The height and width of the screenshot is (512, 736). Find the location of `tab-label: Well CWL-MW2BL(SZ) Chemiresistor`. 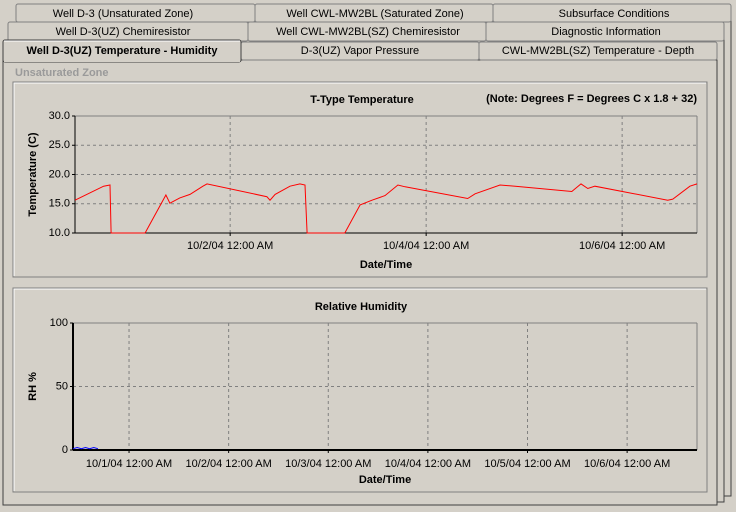

tab-label: Well CWL-MW2BL(SZ) Chemiresistor is located at coordinates (368, 32).